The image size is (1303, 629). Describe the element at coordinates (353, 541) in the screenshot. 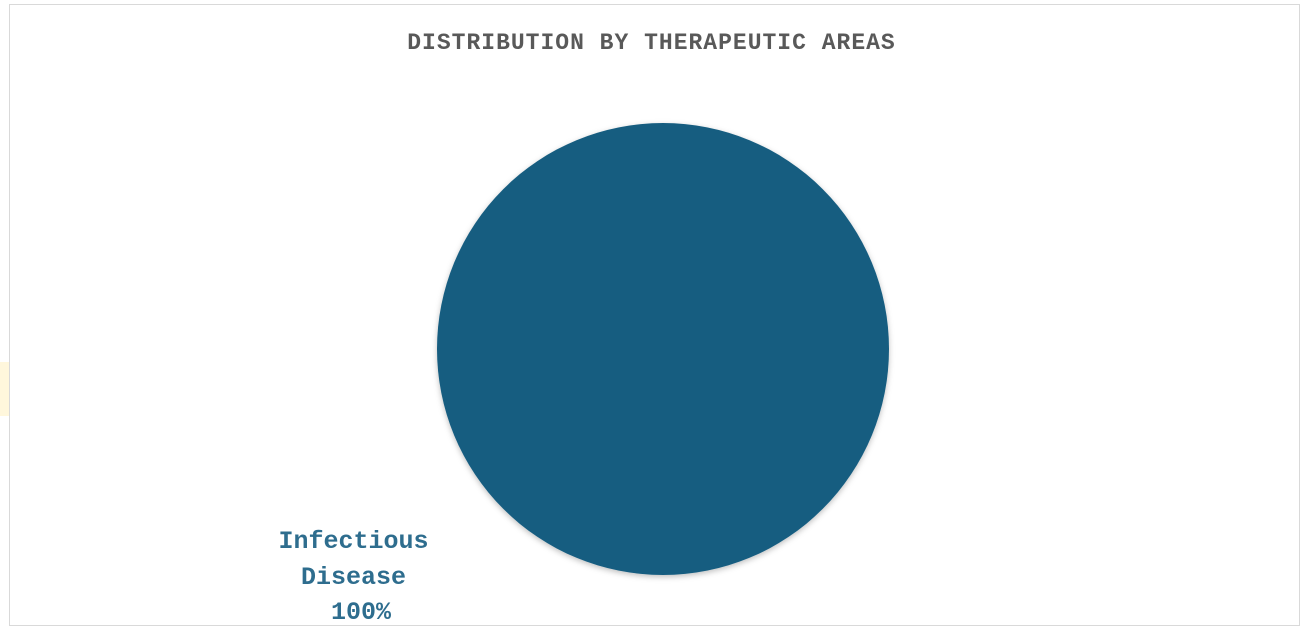

I see `slice-label-line-1: Infectious` at that location.